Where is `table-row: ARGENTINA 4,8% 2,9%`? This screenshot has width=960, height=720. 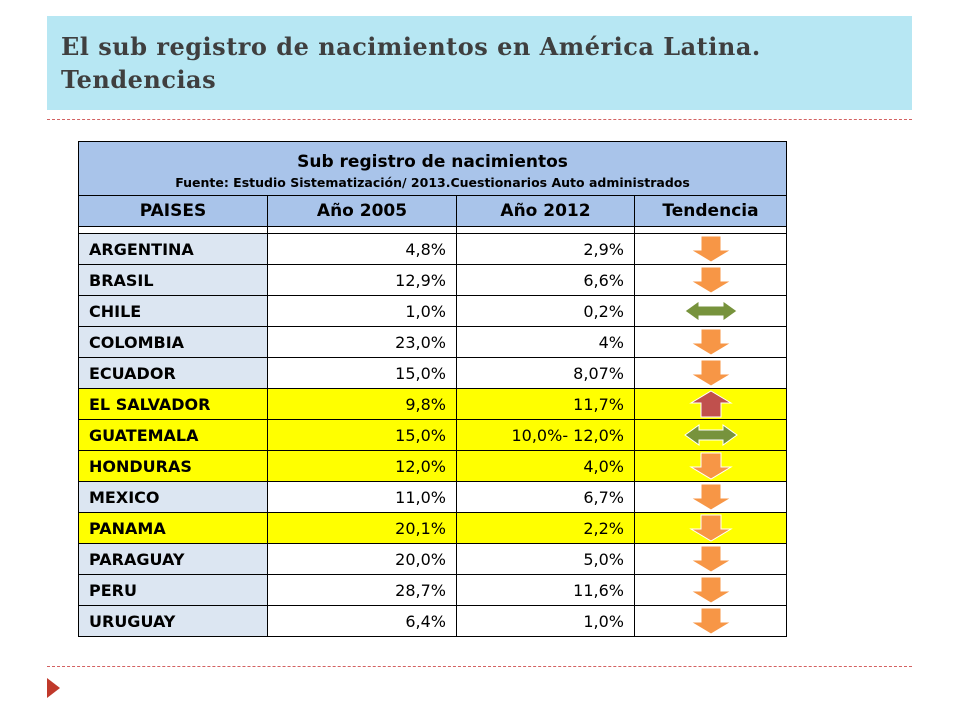
table-row: ARGENTINA 4,8% 2,9% is located at coordinates (432, 249).